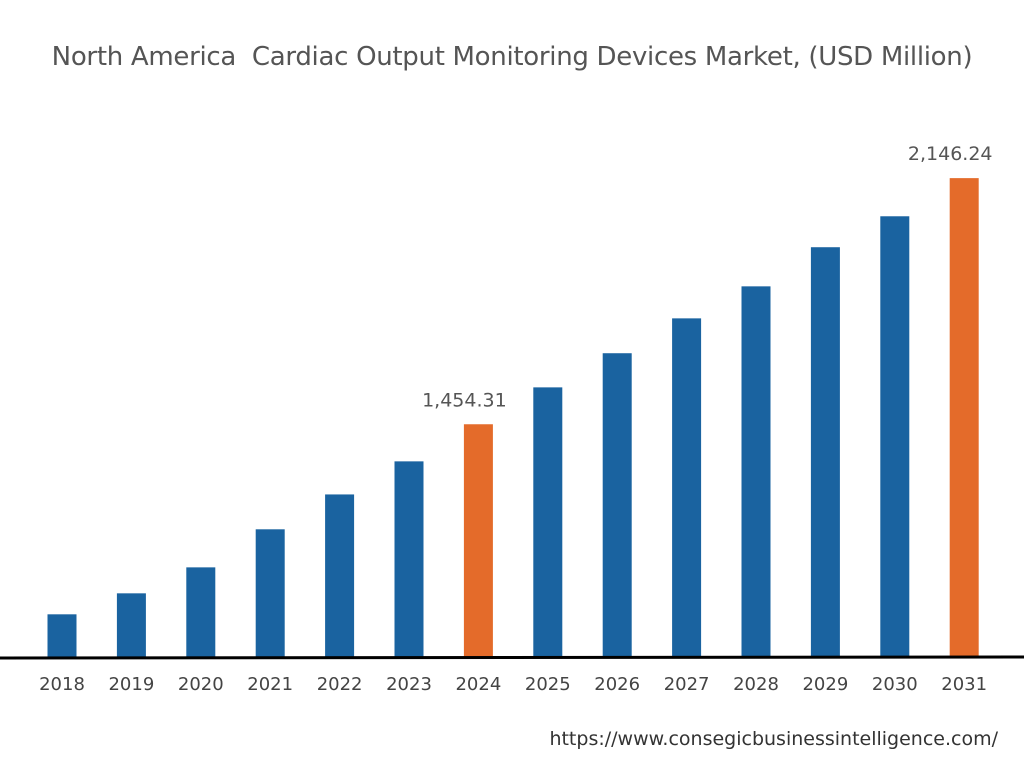 This screenshot has width=1024, height=768. I want to click on bar-2025, so click(548, 522).